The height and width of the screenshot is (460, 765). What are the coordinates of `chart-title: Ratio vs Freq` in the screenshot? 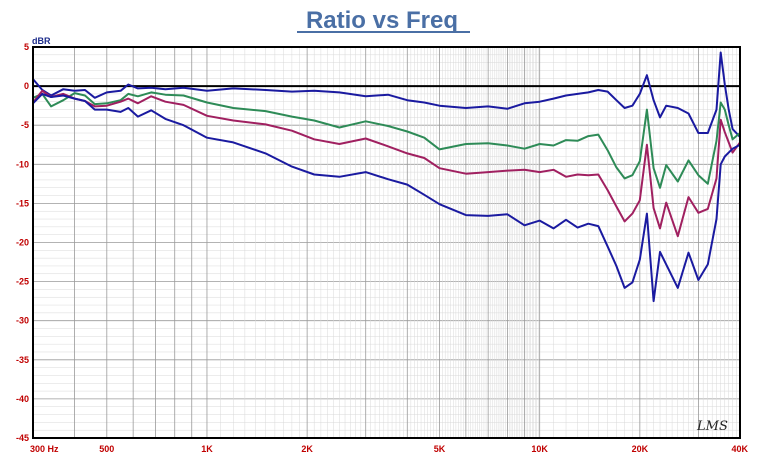 It's located at (382, 20).